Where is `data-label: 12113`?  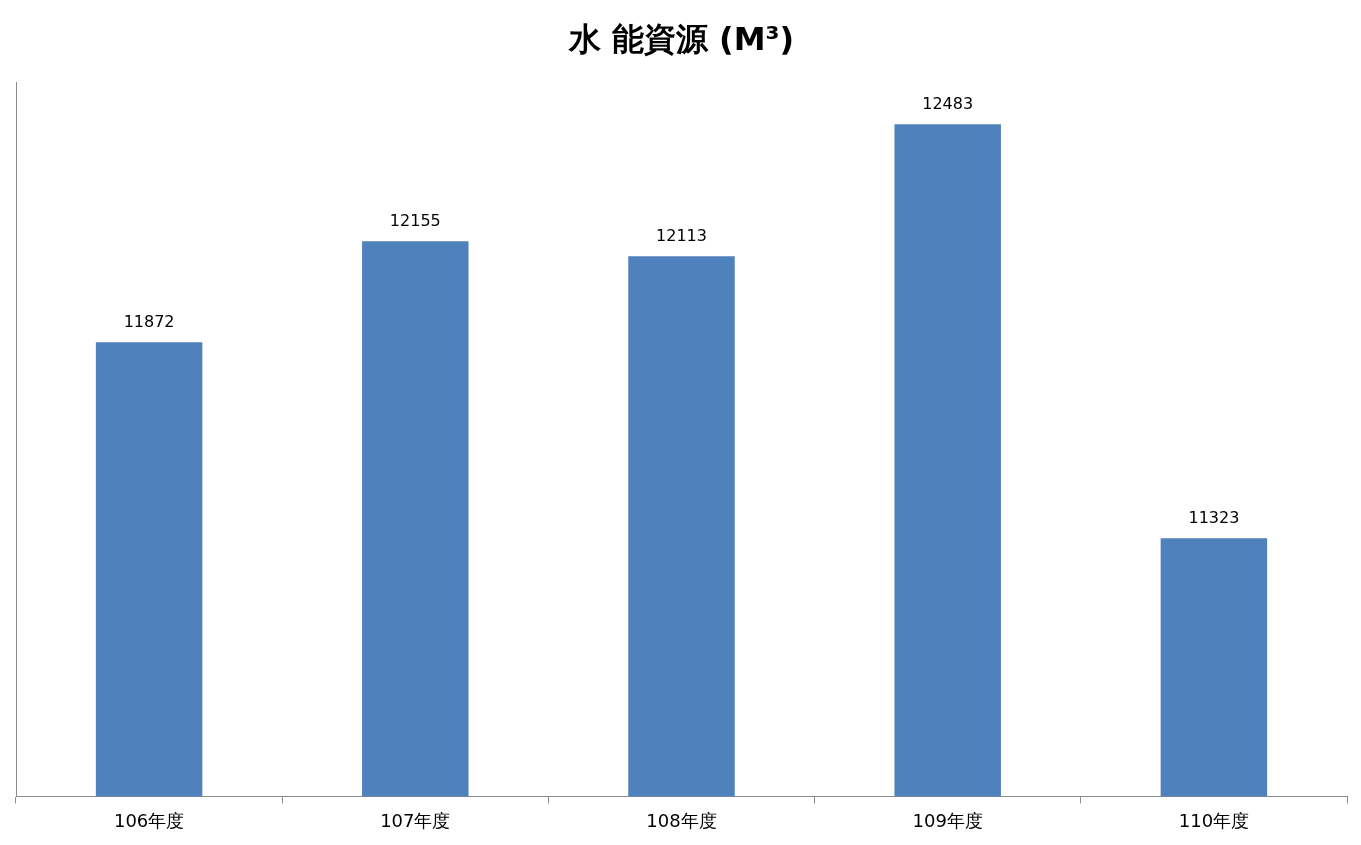 data-label: 12113 is located at coordinates (681, 236).